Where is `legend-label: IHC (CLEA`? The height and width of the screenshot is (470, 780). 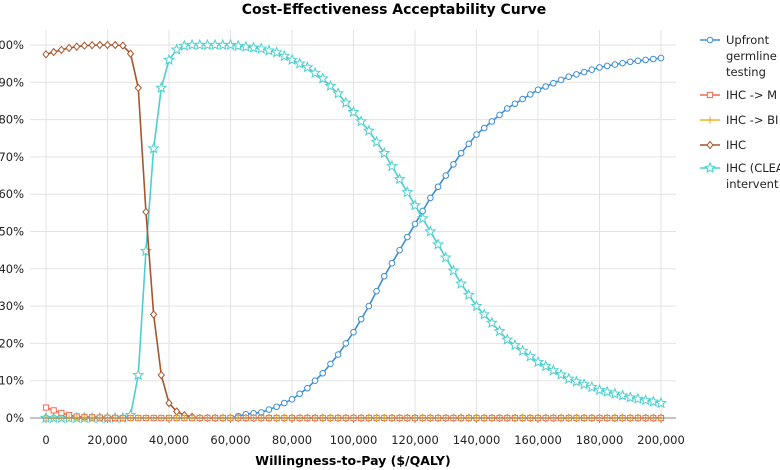
legend-label: IHC (CLEA is located at coordinates (753, 168).